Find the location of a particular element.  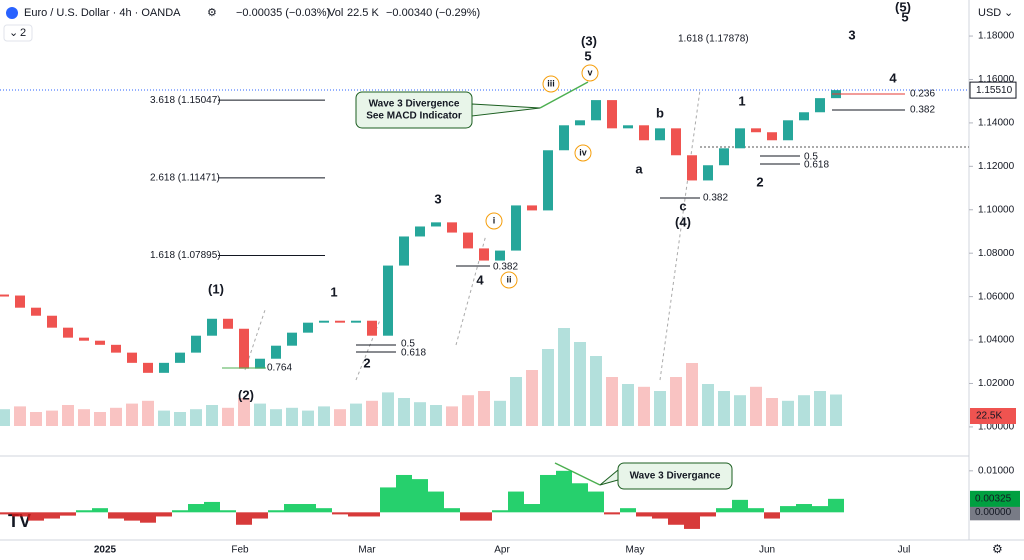

y-tick-label: 1.14000 is located at coordinates (996, 123).